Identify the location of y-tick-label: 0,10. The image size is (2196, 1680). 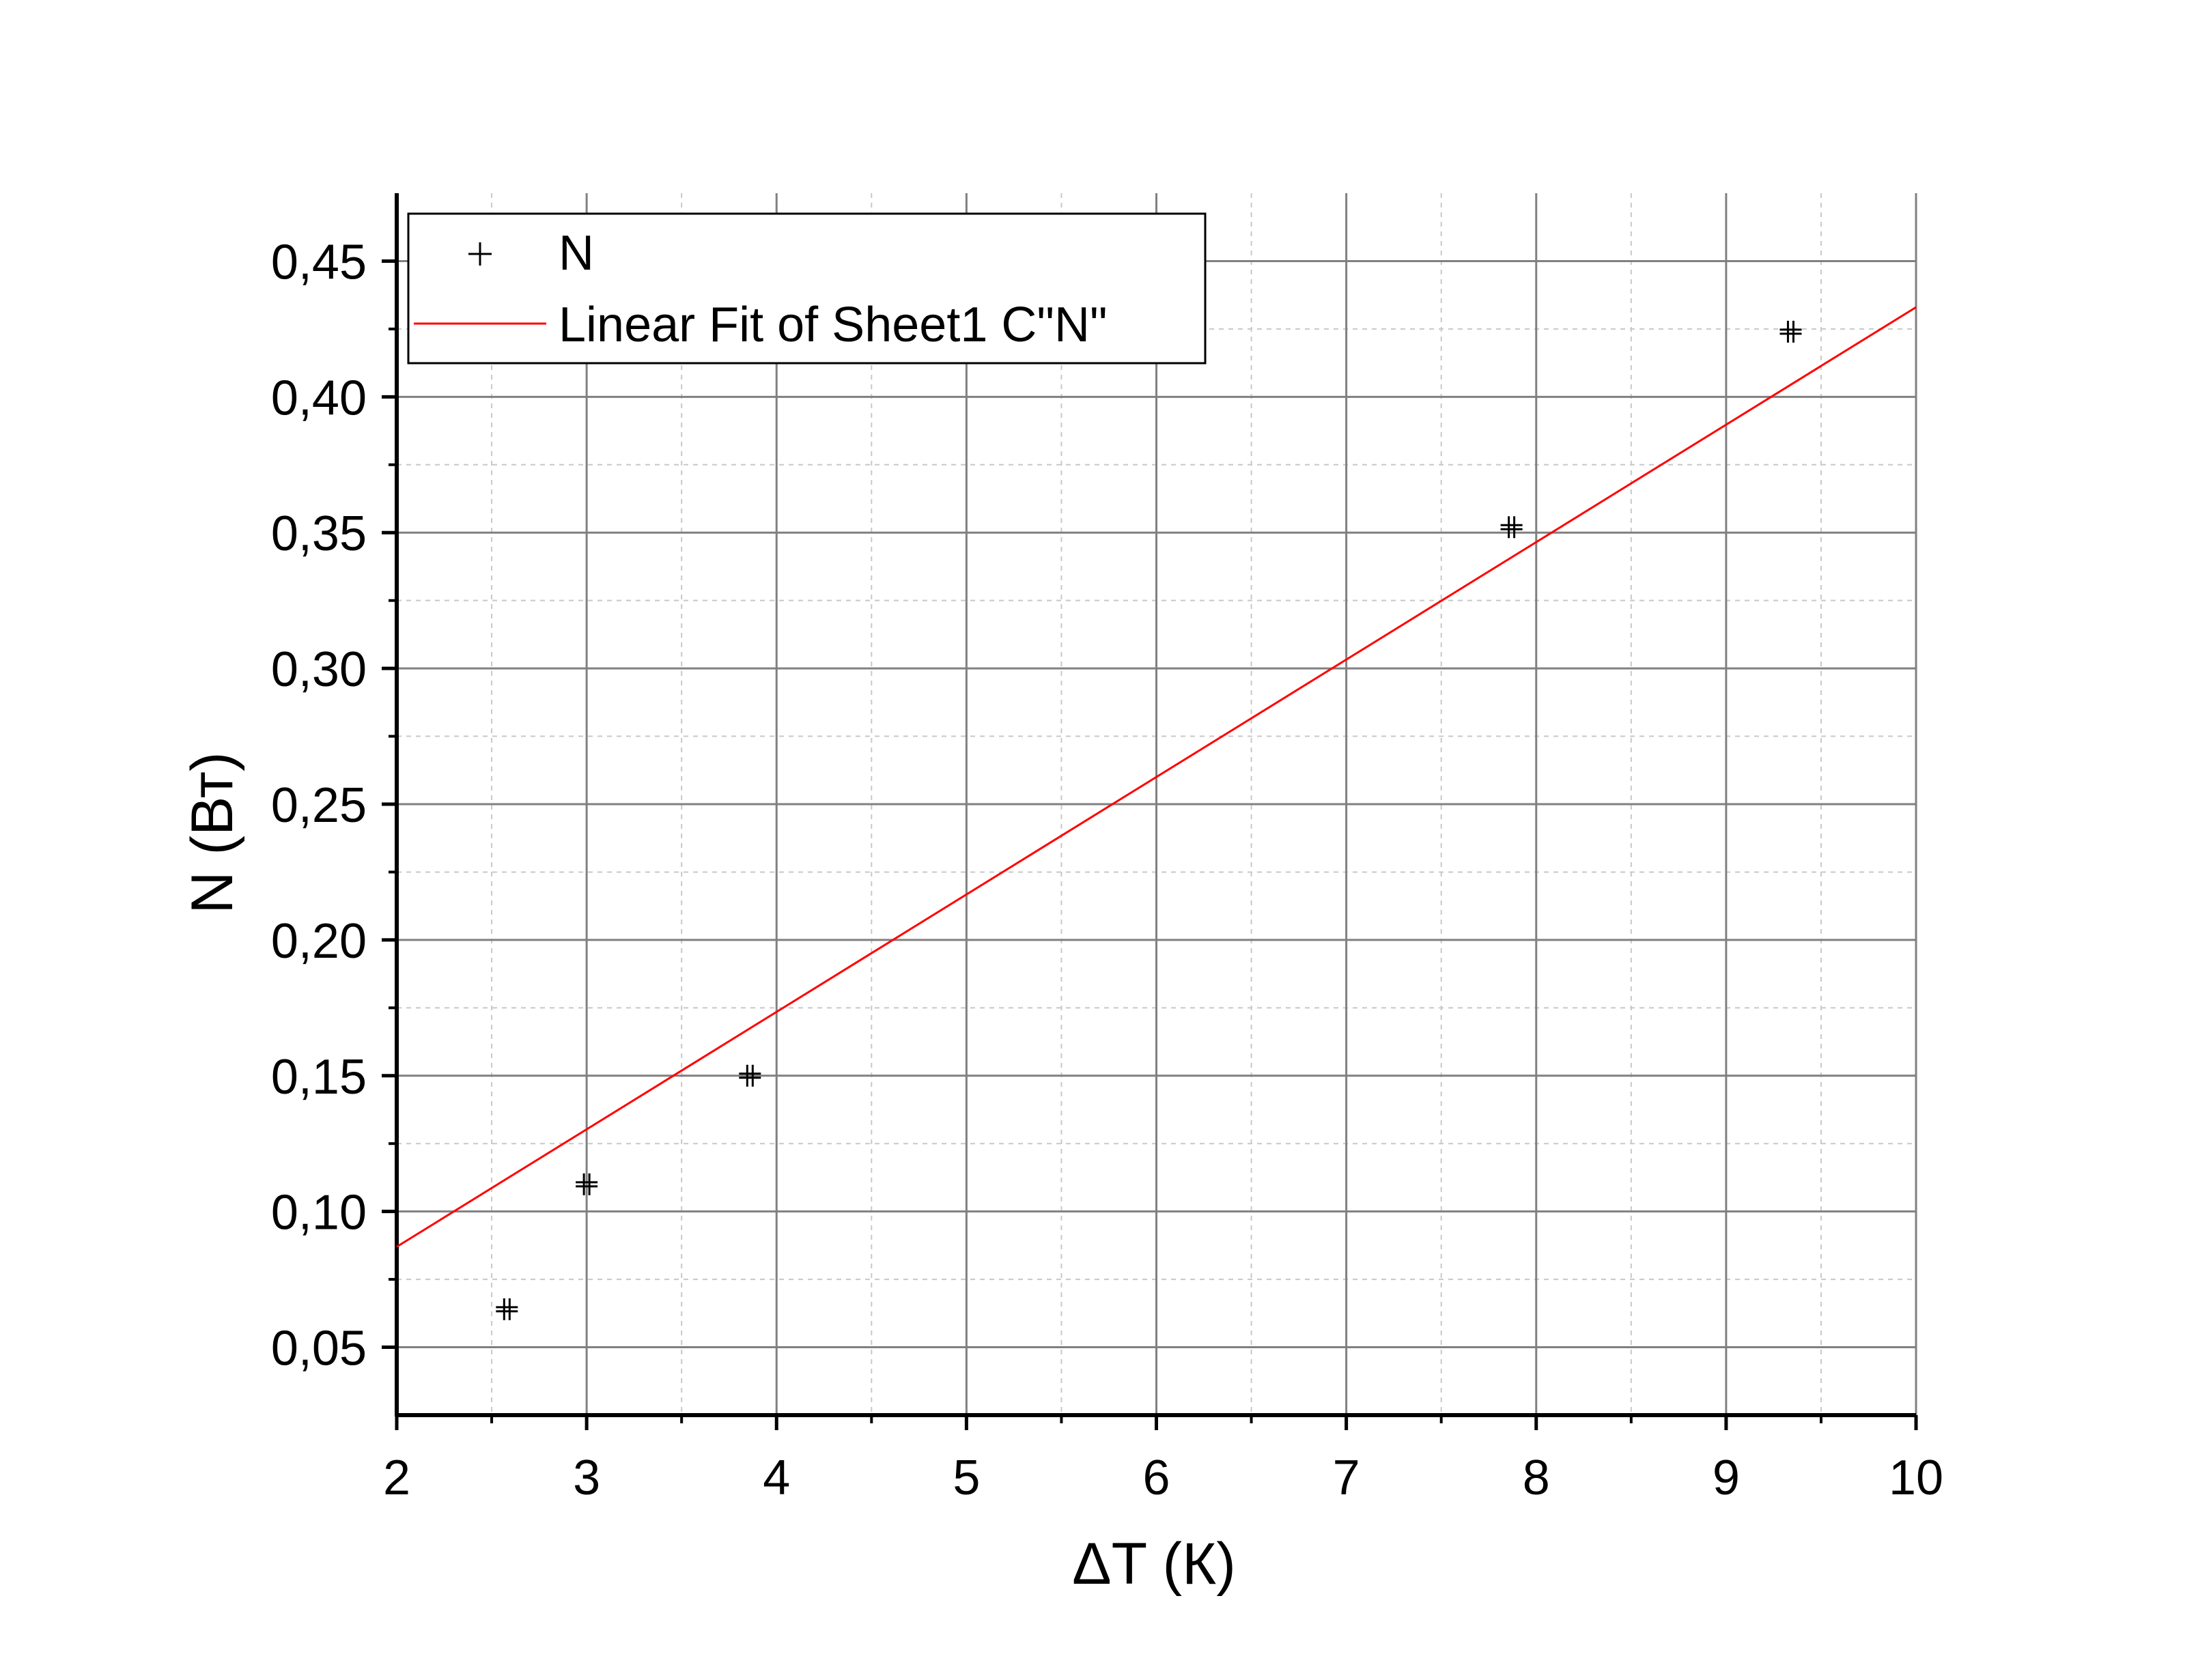
(319, 1213).